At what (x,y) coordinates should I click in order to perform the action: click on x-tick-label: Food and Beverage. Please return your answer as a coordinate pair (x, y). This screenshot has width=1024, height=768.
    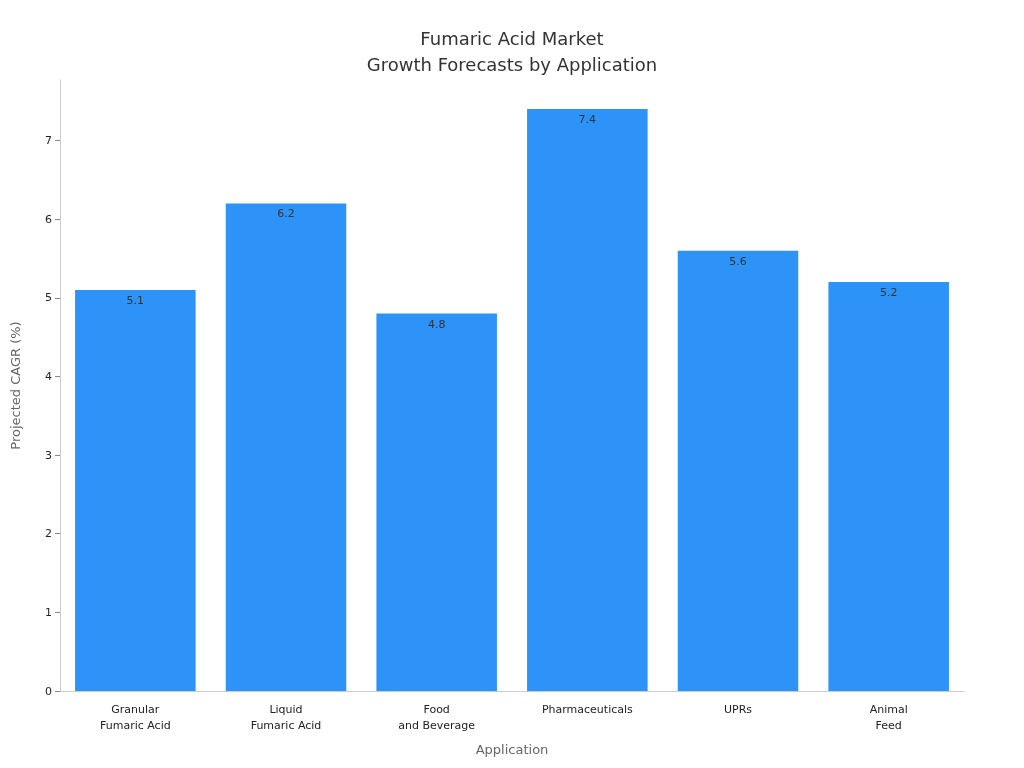
    Looking at the image, I should click on (437, 717).